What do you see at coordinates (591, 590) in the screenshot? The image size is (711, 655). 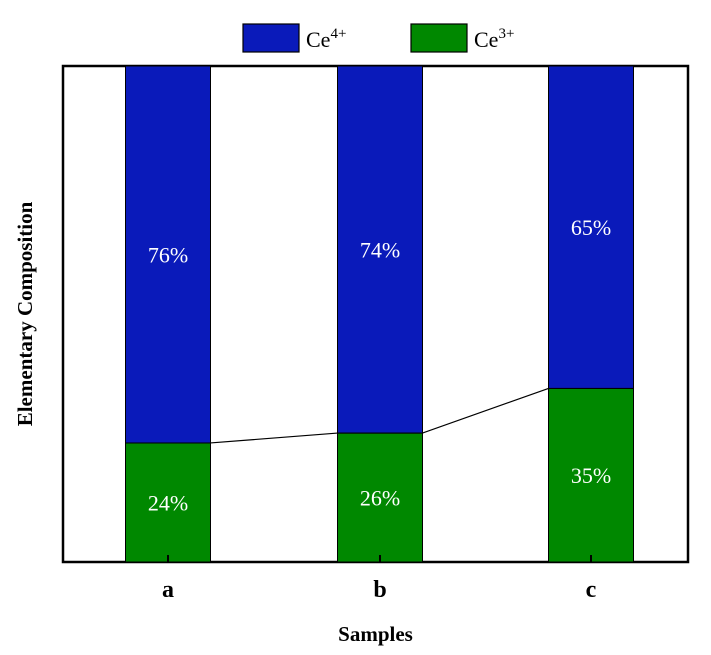 I see `x-tick-label-c: c` at bounding box center [591, 590].